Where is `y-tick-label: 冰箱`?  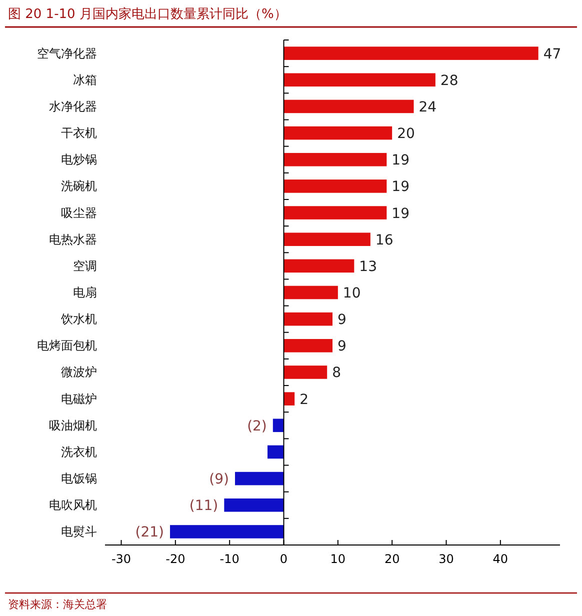 y-tick-label: 冰箱 is located at coordinates (85, 79).